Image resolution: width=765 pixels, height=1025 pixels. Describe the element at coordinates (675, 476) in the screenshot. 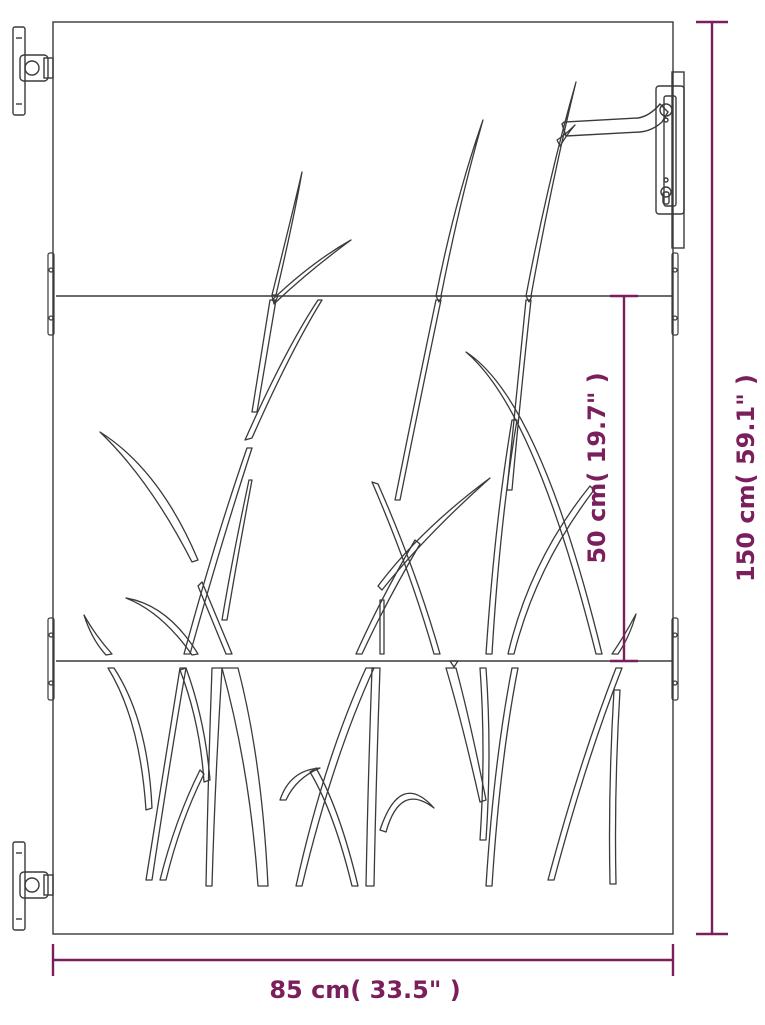

I see `right-brackets` at that location.